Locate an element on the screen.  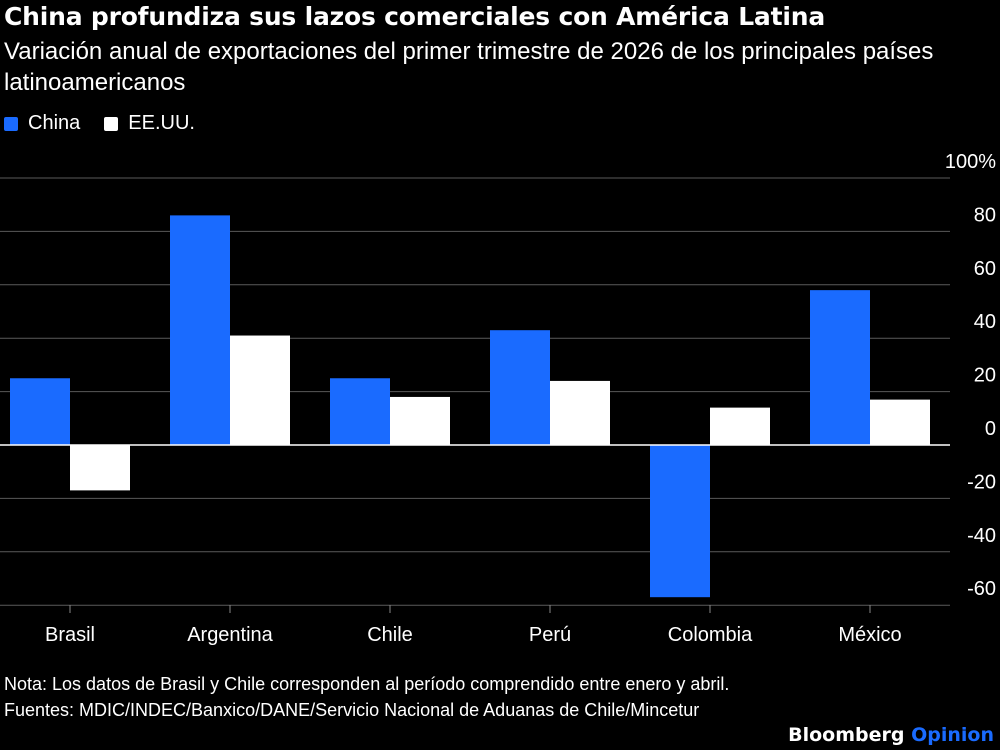
x-tick-label: Perú is located at coordinates (550, 635).